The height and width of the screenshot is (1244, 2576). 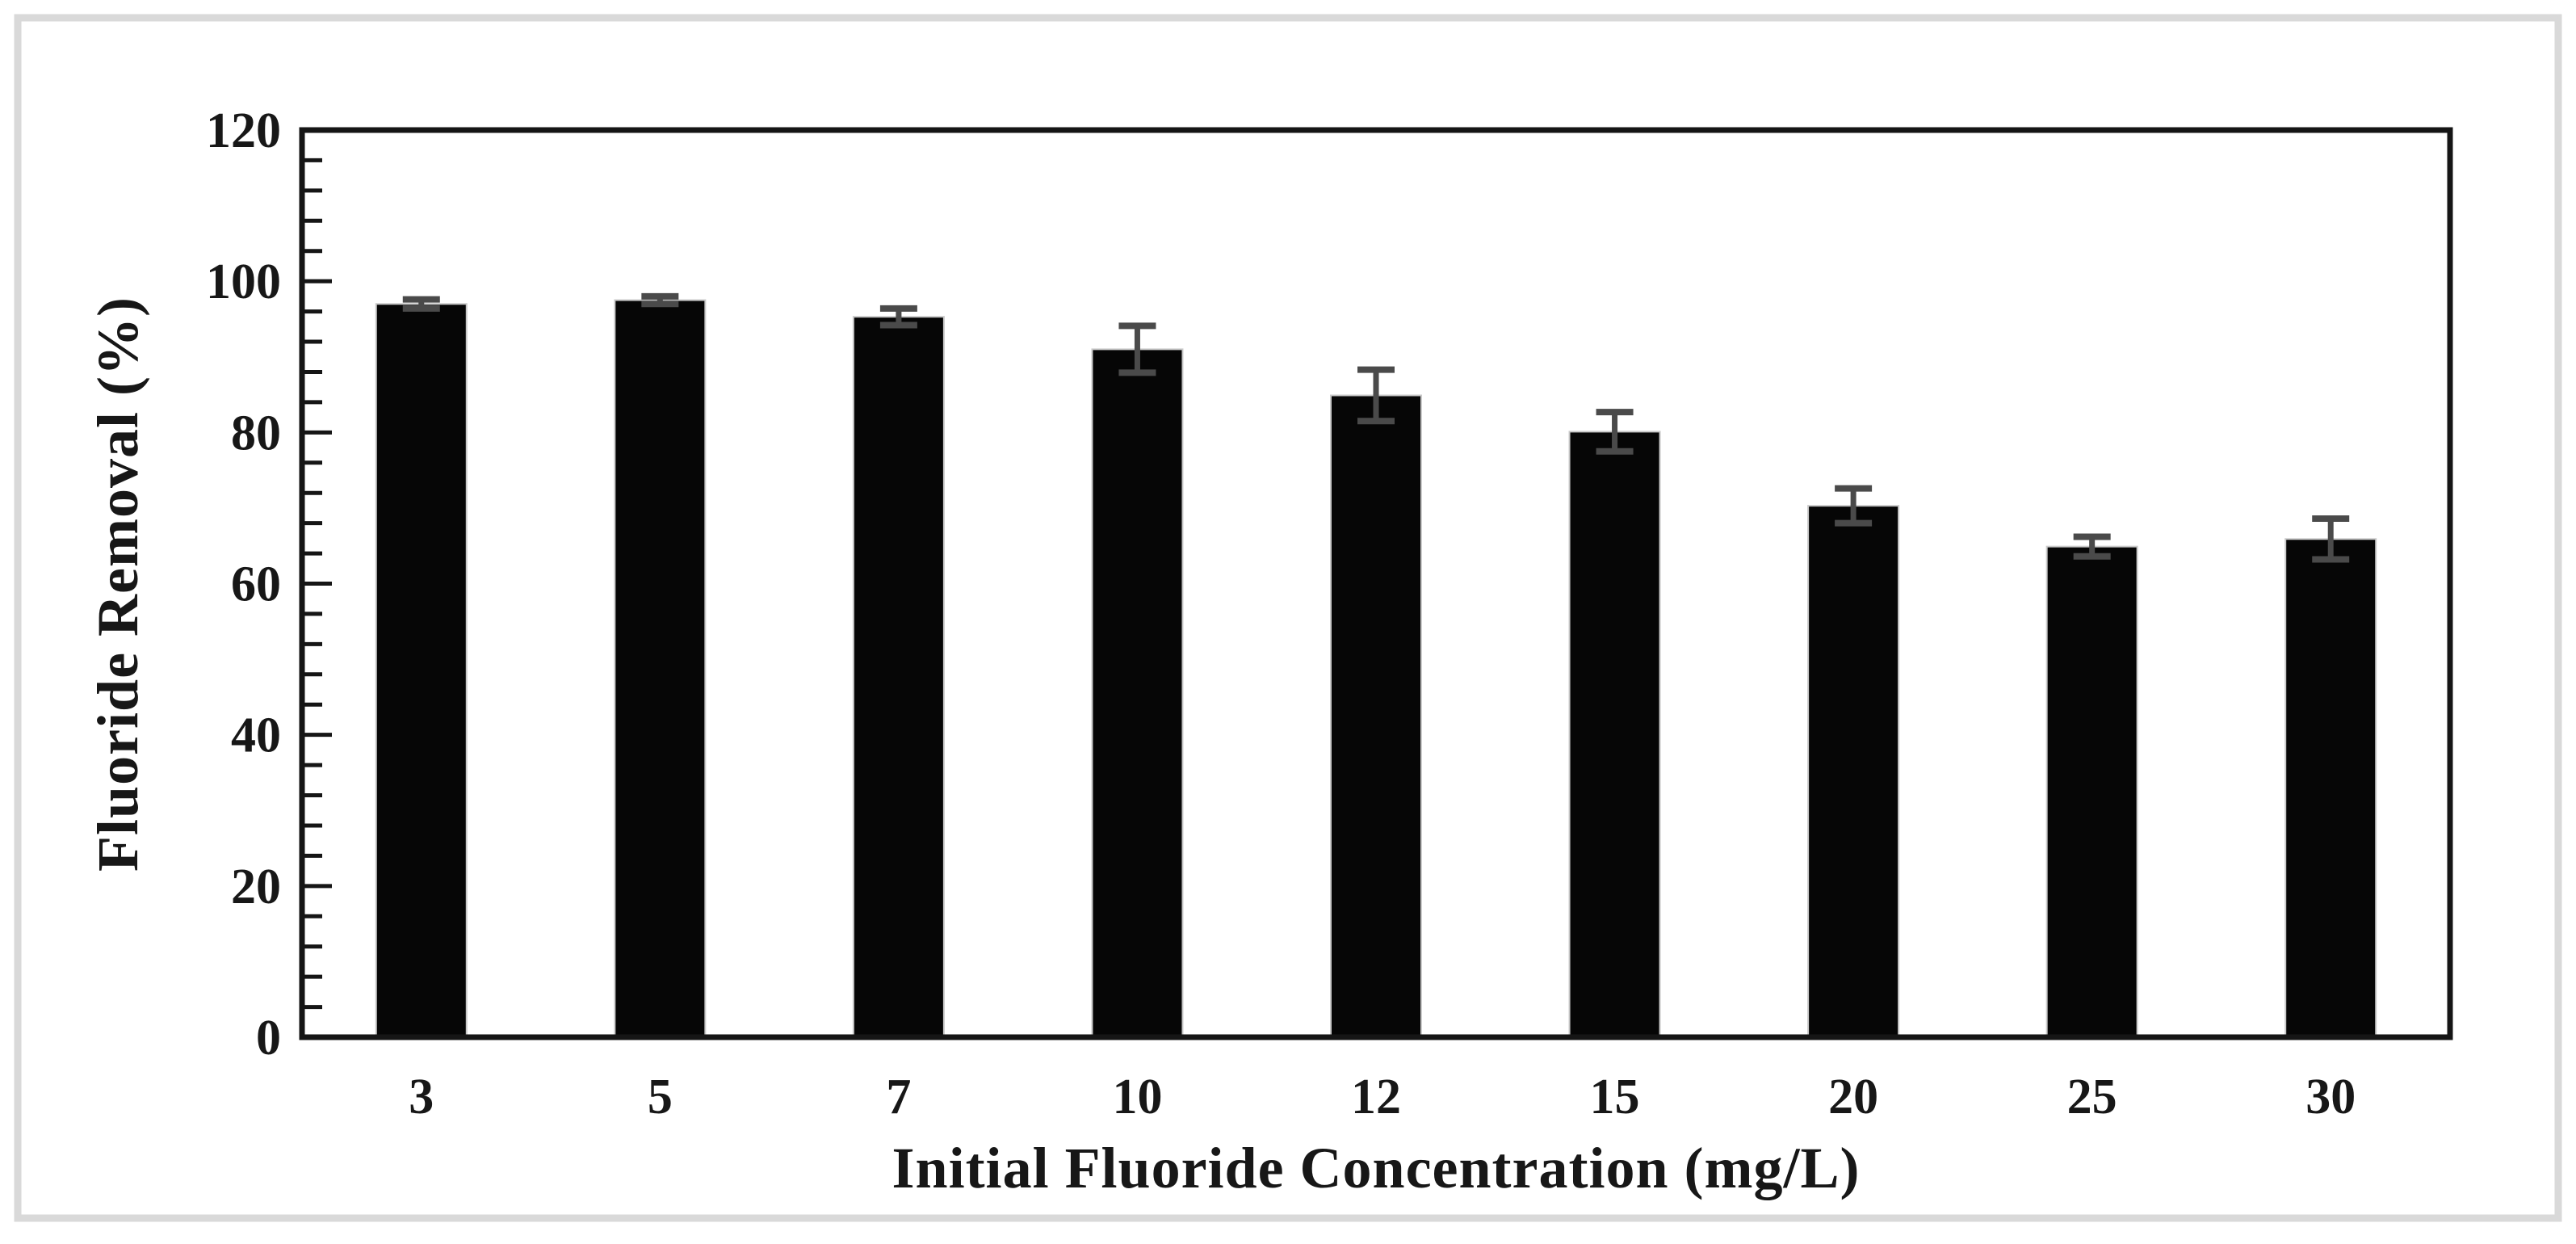 I want to click on y-tick-label-0: 0, so click(x=268, y=1038).